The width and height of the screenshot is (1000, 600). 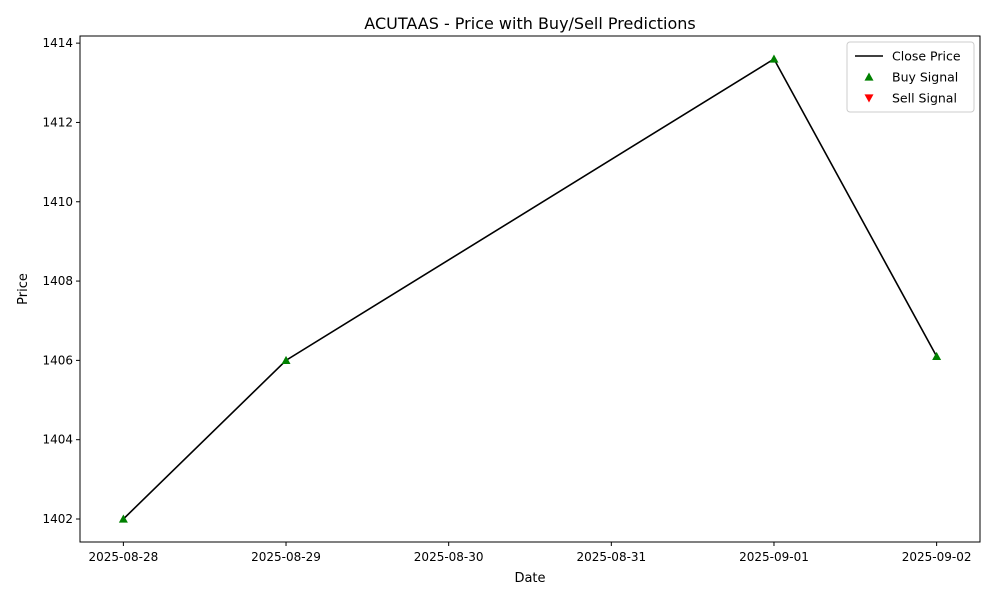 I want to click on legend-box, so click(x=910, y=77).